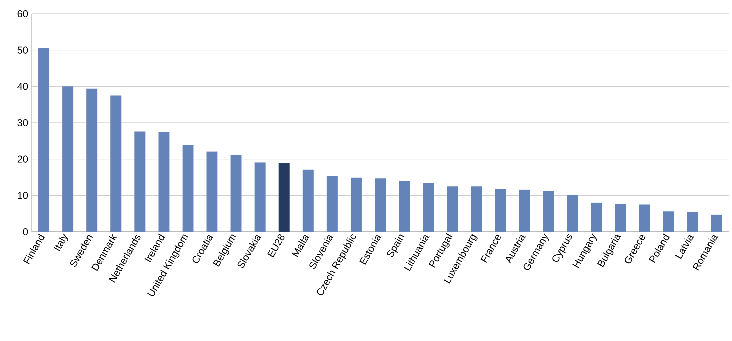  Describe the element at coordinates (23, 50) in the screenshot. I see `y-tick-label: 50` at that location.